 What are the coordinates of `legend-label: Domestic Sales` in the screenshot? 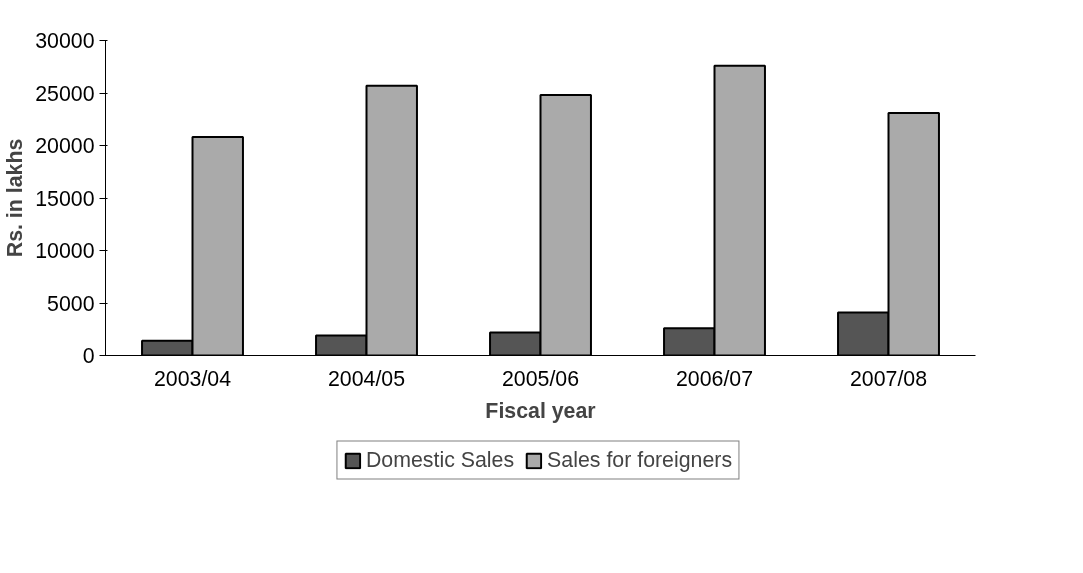 It's located at (440, 460).